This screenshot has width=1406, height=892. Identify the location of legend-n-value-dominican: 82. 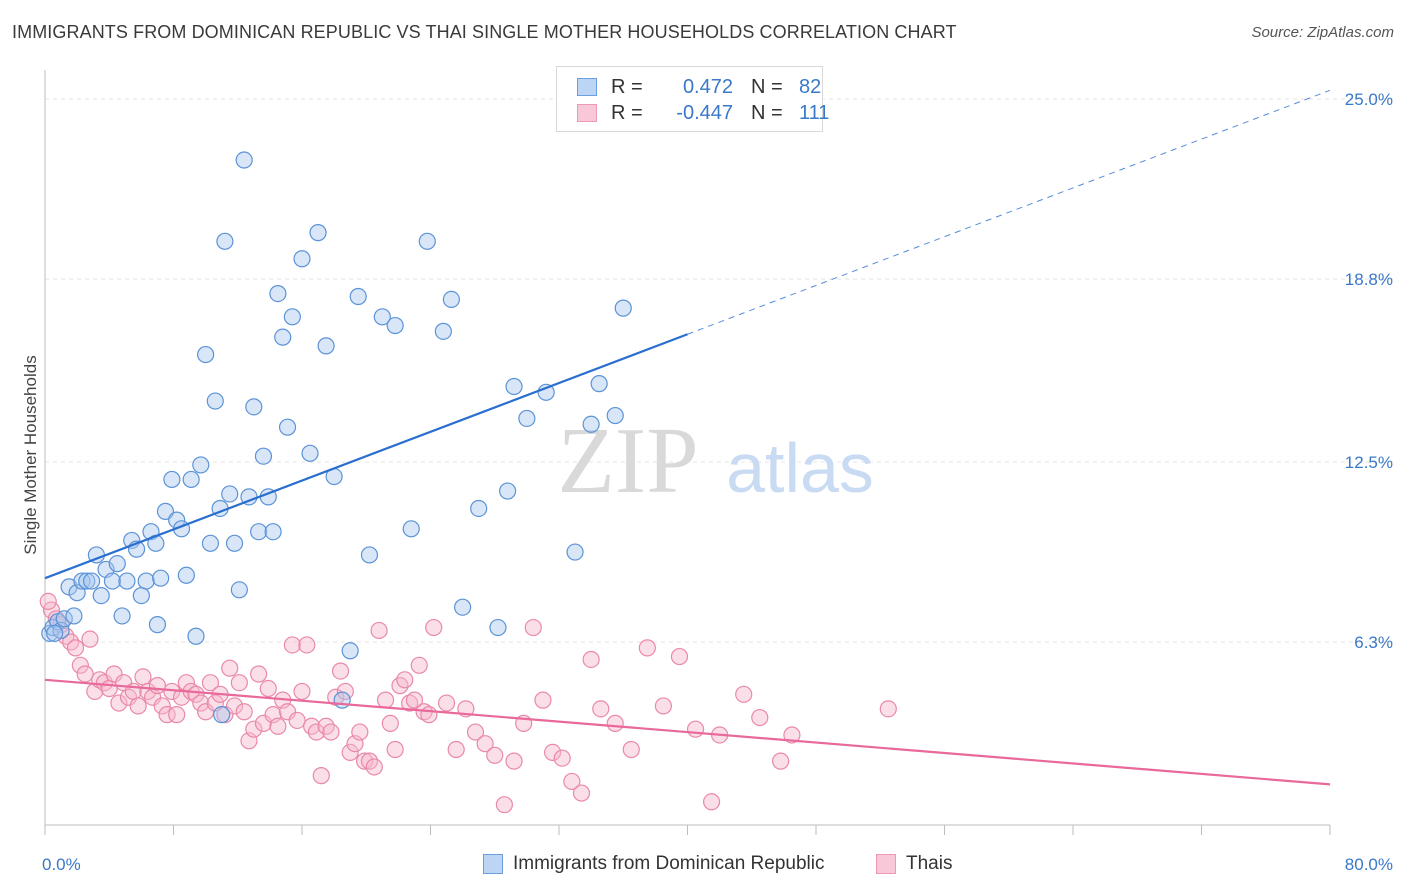
(810, 86).